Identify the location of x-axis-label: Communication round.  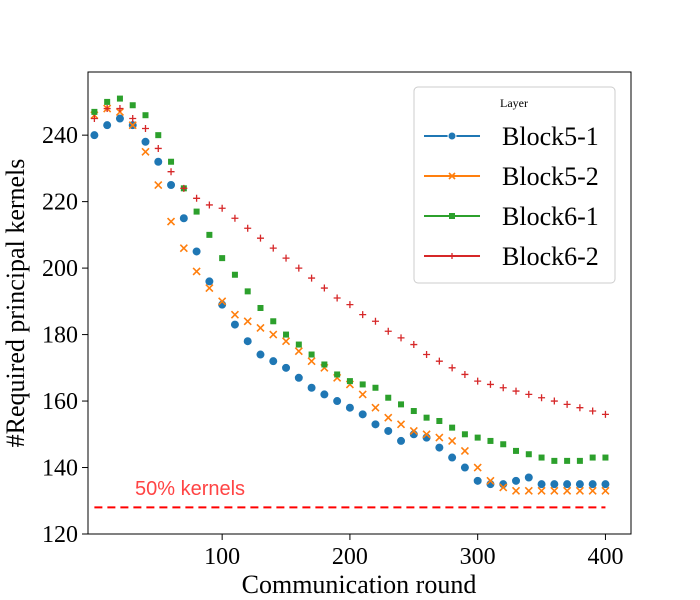
(359, 584).